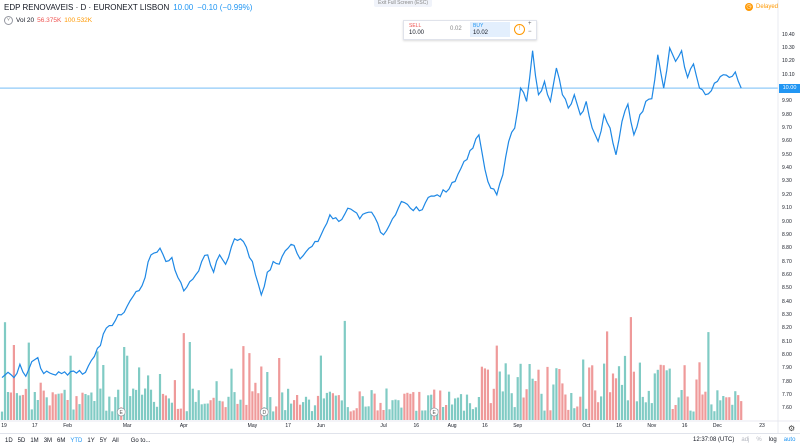  What do you see at coordinates (519, 29) in the screenshot?
I see `info-icon: !` at bounding box center [519, 29].